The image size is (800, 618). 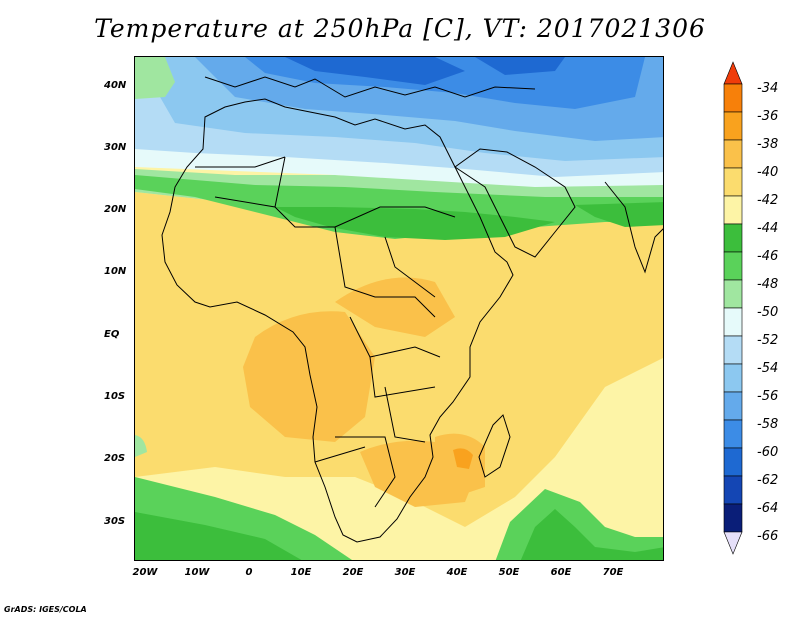 I want to click on colorbar-label-36: -36, so click(x=768, y=116).